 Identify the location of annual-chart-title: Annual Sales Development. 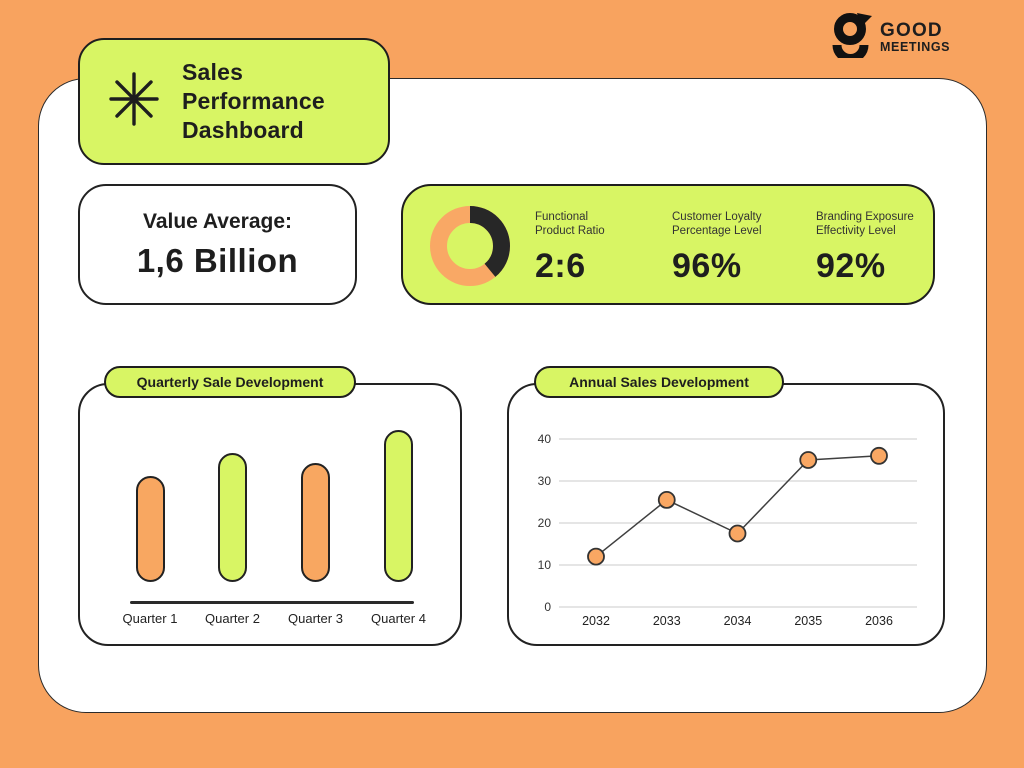
(659, 382).